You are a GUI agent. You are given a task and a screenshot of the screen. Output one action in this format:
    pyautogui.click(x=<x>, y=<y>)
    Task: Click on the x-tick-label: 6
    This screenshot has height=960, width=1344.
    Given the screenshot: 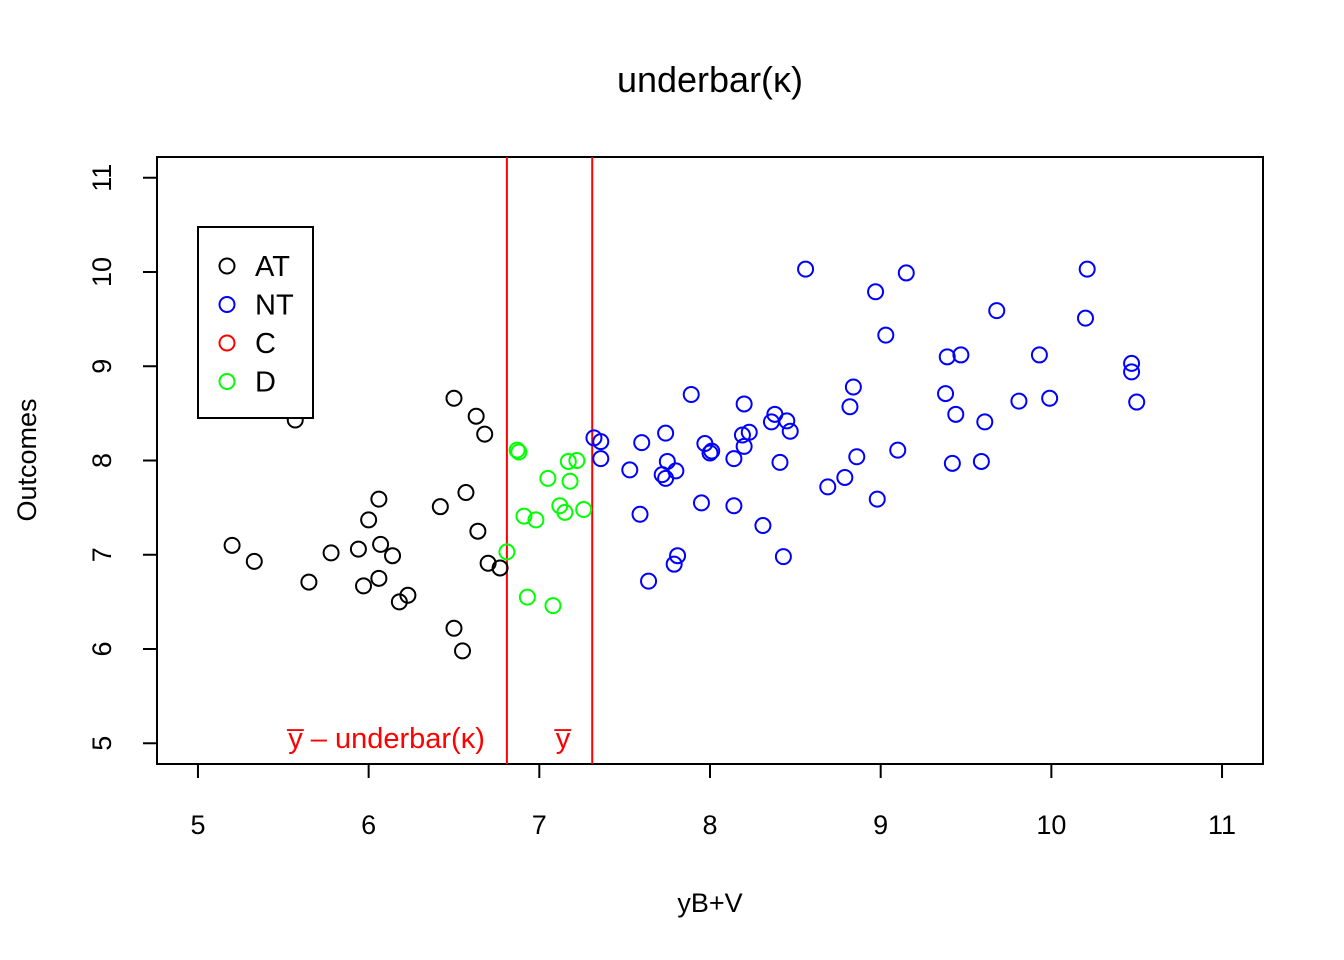 What is the action you would take?
    pyautogui.click(x=368, y=825)
    